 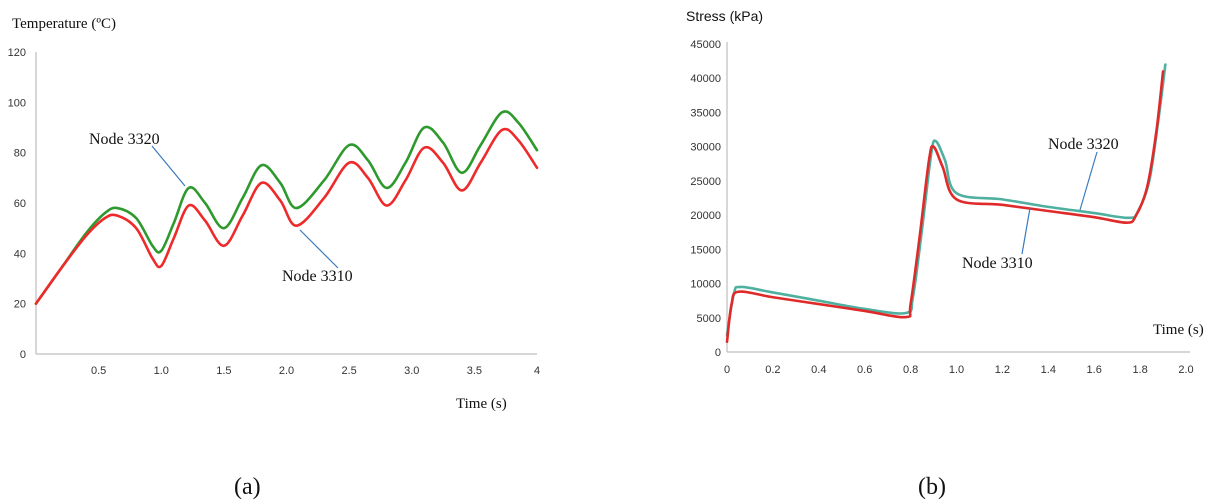 I want to click on chart-b-x-tick-label: 1.2, so click(x=1002, y=370).